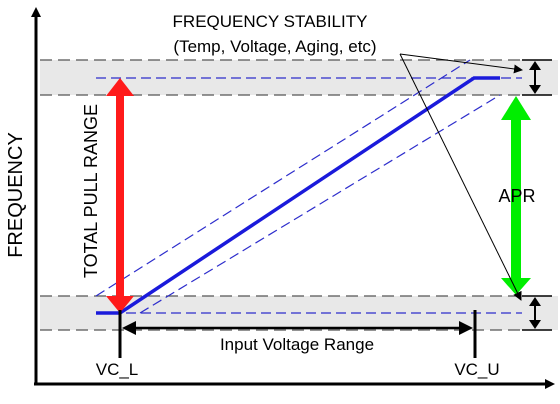 The width and height of the screenshot is (560, 404). I want to click on apr-arrow, so click(516, 195).